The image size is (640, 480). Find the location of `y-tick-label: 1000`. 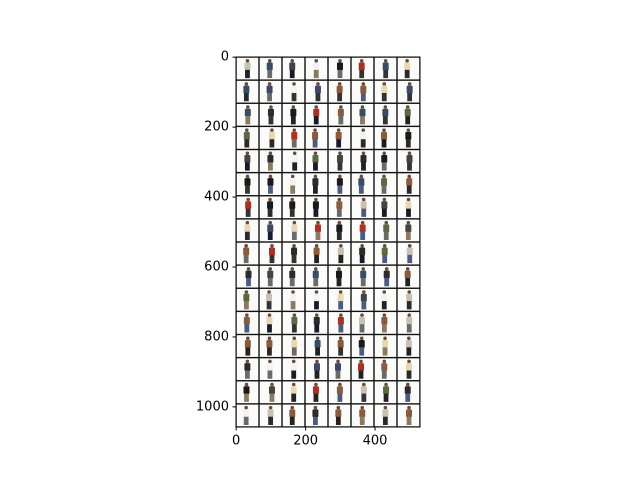

y-tick-label: 1000 is located at coordinates (212, 406).